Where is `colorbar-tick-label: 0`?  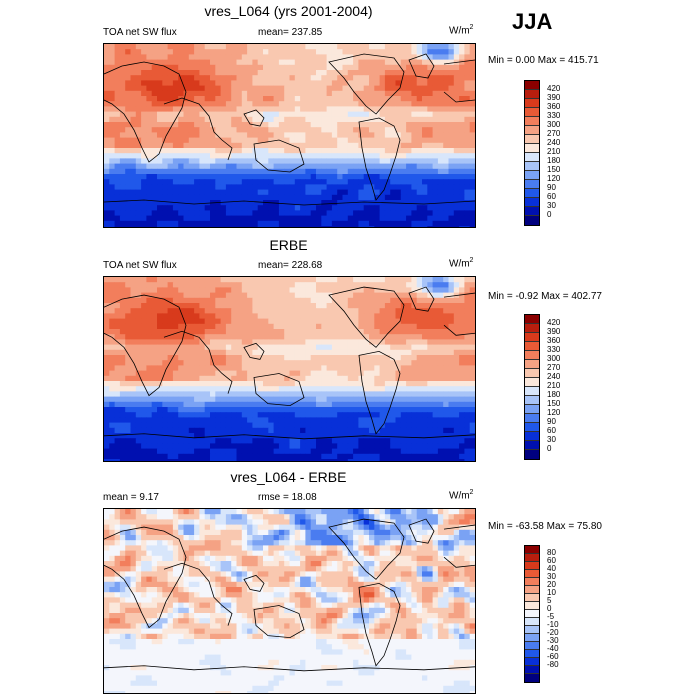 colorbar-tick-label: 0 is located at coordinates (549, 214).